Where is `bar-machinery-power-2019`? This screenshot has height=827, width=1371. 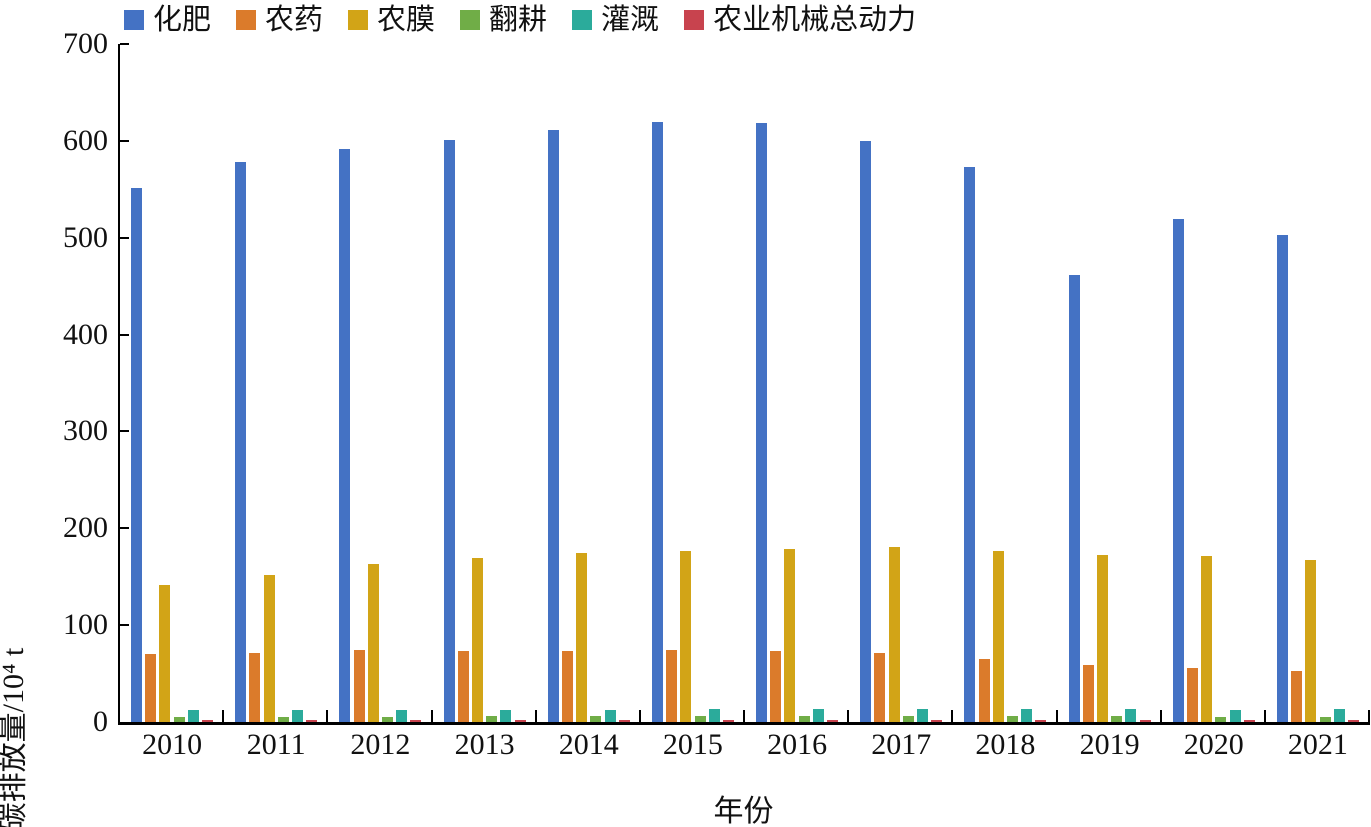
bar-machinery-power-2019 is located at coordinates (1145, 721).